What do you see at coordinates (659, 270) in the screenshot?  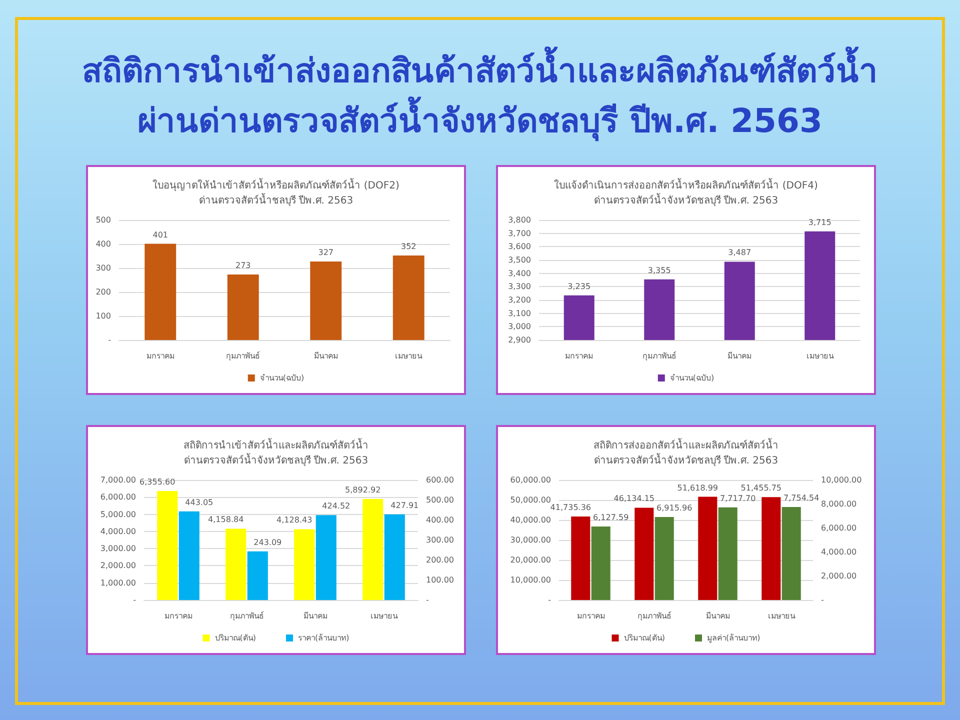 I see `data-label: 3,355` at bounding box center [659, 270].